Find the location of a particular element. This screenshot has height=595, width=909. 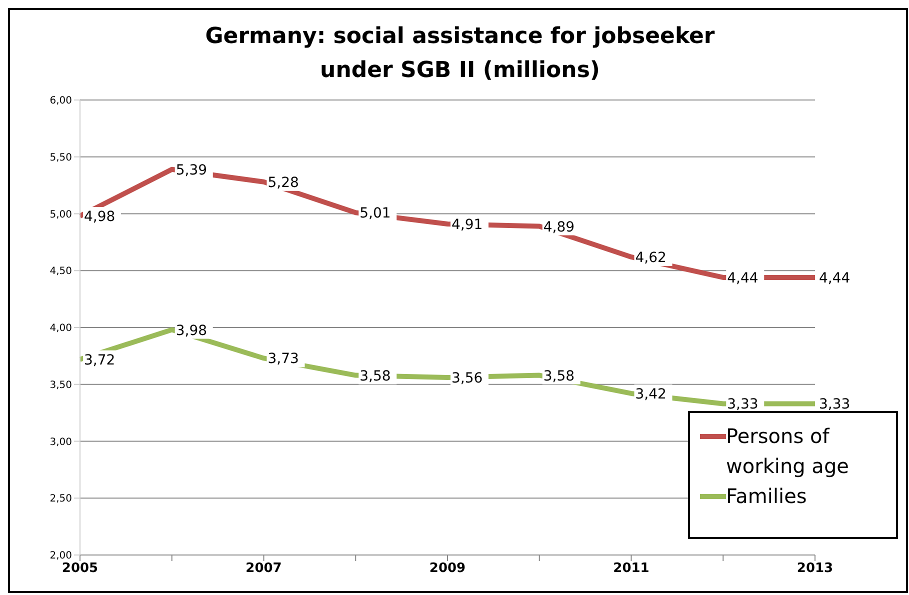

y-tick-label: 3,50 is located at coordinates (61, 385).